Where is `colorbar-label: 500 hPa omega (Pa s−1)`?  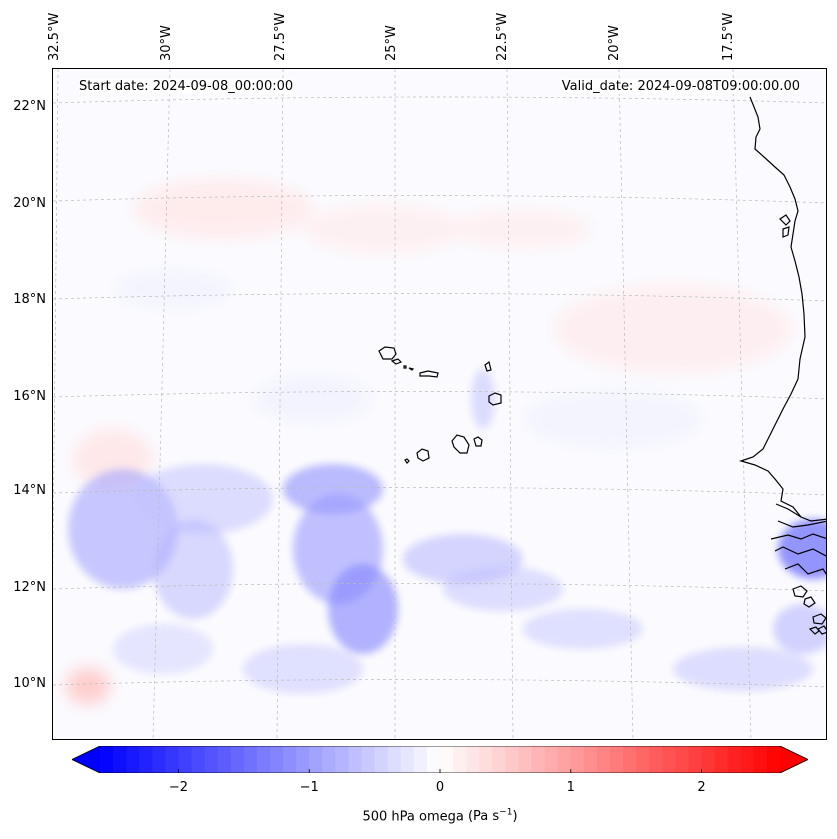
colorbar-label: 500 hPa omega (Pa s−1) is located at coordinates (418, 816).